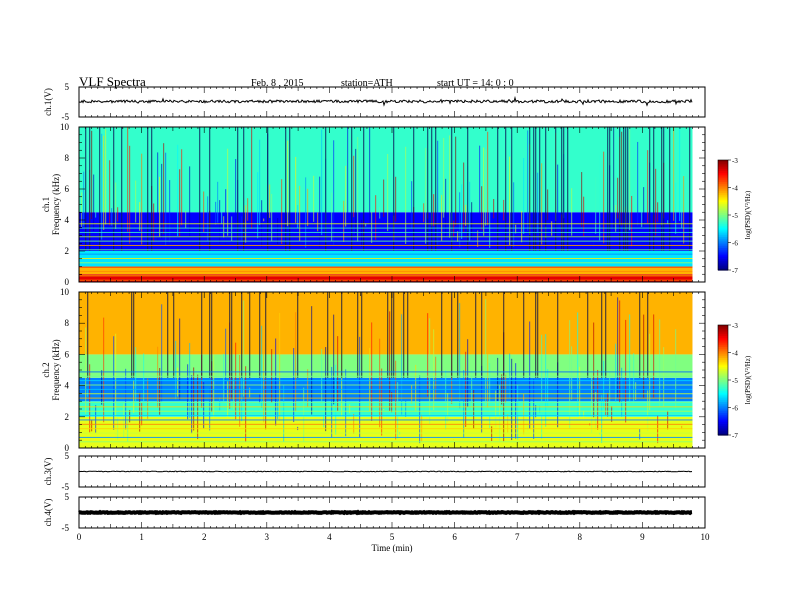 The image size is (792, 612). I want to click on ch1-spectrogram-colorbar-tick: -7, so click(735, 271).